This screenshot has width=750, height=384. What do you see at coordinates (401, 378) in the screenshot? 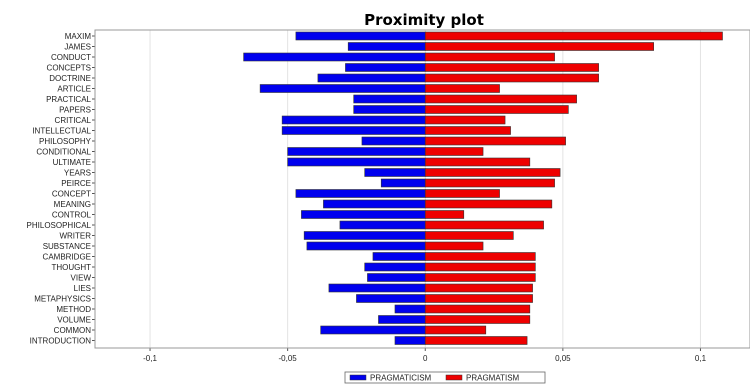
I see `legend-label: PRAGMATICISM` at bounding box center [401, 378].